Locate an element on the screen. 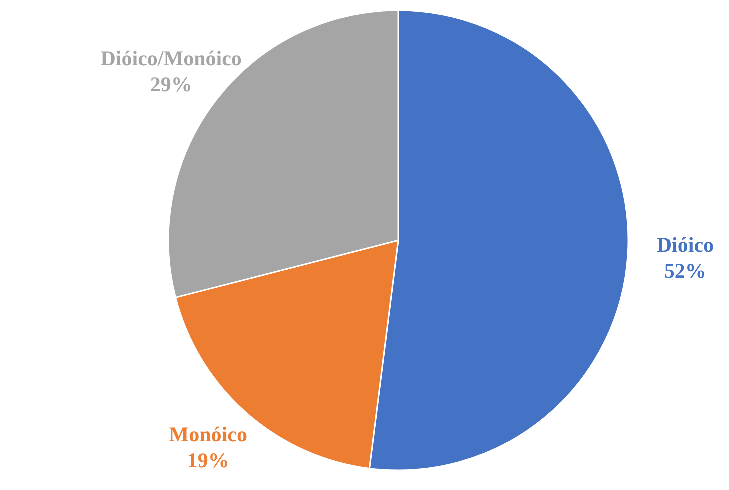 This screenshot has height=490, width=729. slice-label: Dióico/Monóico is located at coordinates (171, 58).